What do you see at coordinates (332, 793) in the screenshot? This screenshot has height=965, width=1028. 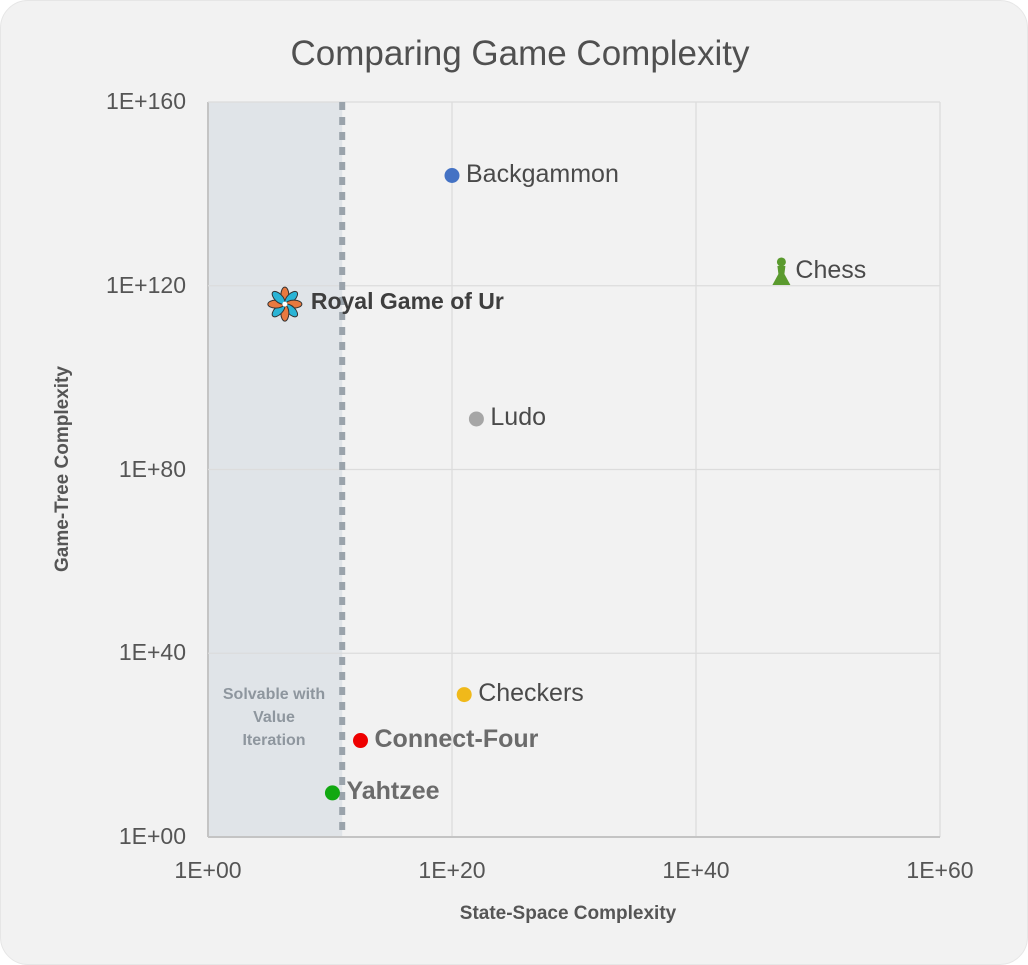 I see `data-point-yahtzee` at bounding box center [332, 793].